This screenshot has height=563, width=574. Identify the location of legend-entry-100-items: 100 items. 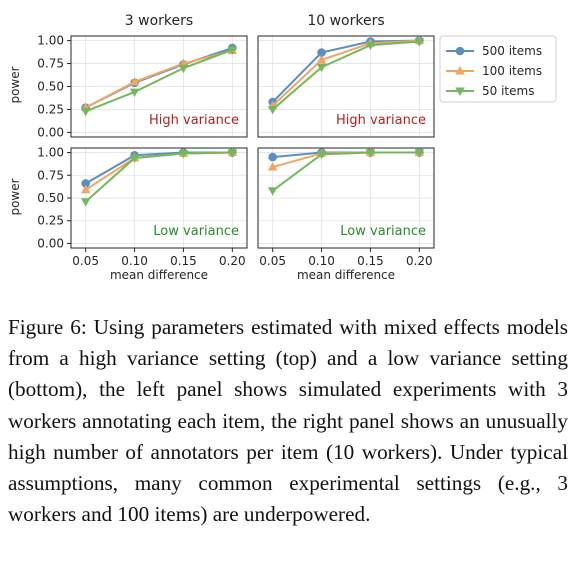
(494, 71).